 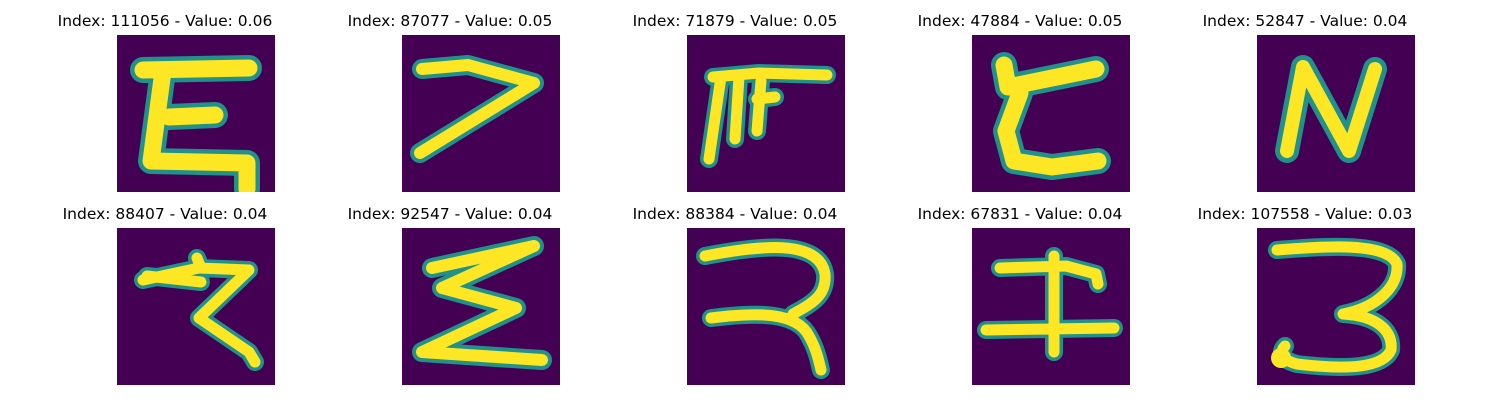 I want to click on panel-title: Index: 92547 - Value: 0.04, so click(x=450, y=214).